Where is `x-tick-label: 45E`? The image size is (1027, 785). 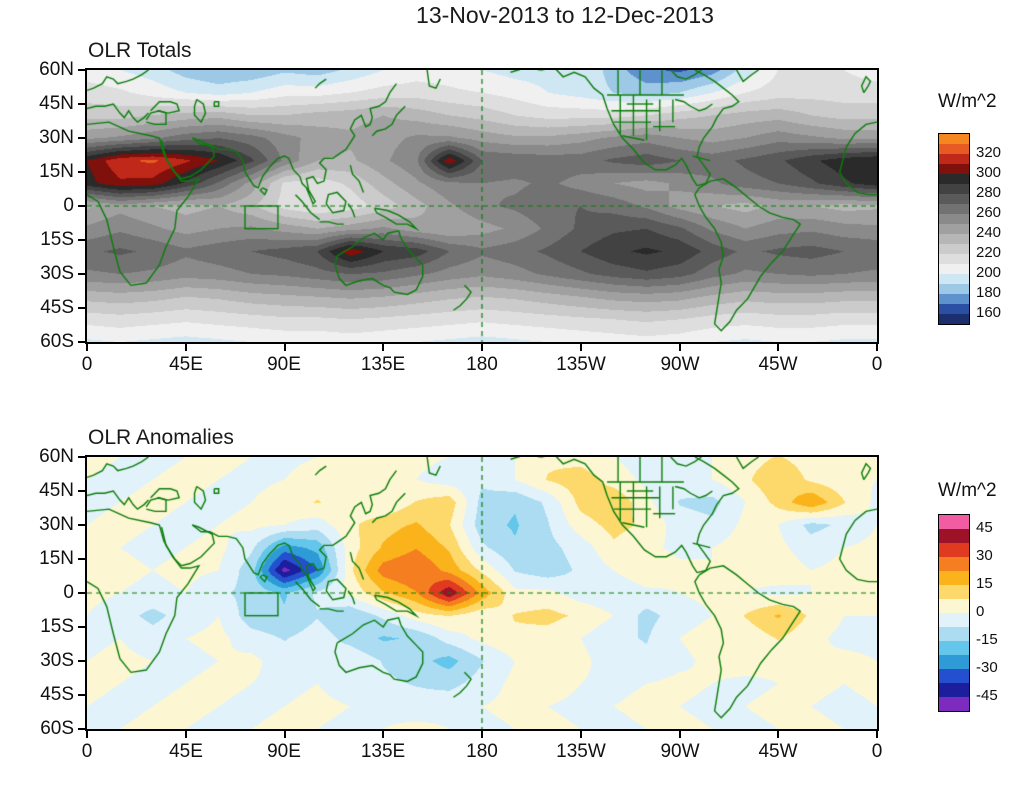 x-tick-label: 45E is located at coordinates (186, 364).